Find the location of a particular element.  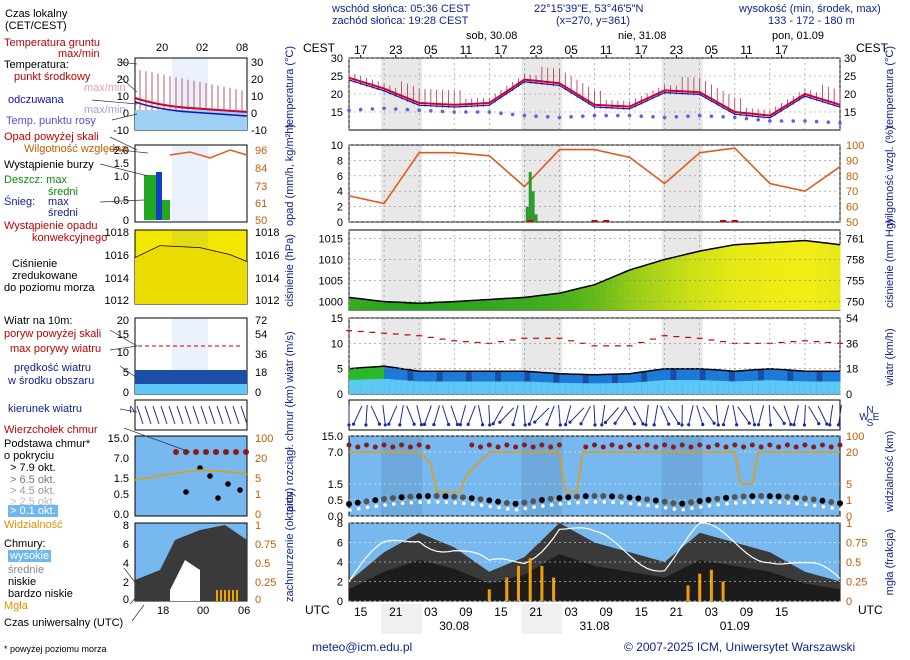

legend-okt65: > 6.5 okt. is located at coordinates (33, 480).